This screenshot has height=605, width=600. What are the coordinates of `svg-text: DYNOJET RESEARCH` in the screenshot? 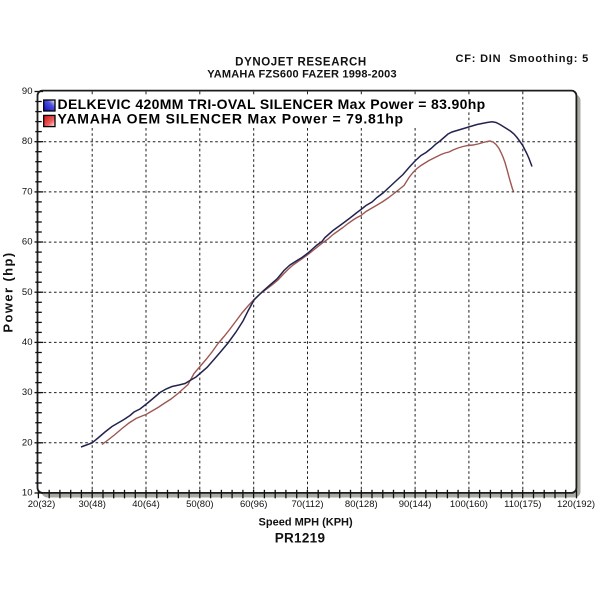 It's located at (301, 63).